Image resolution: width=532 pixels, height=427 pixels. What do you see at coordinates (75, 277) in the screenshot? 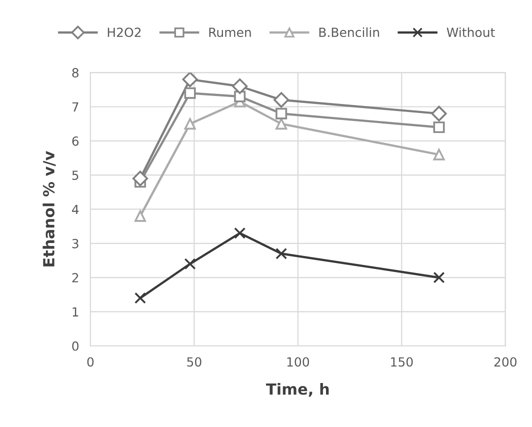
I see `y-tick-label: 2` at bounding box center [75, 277].